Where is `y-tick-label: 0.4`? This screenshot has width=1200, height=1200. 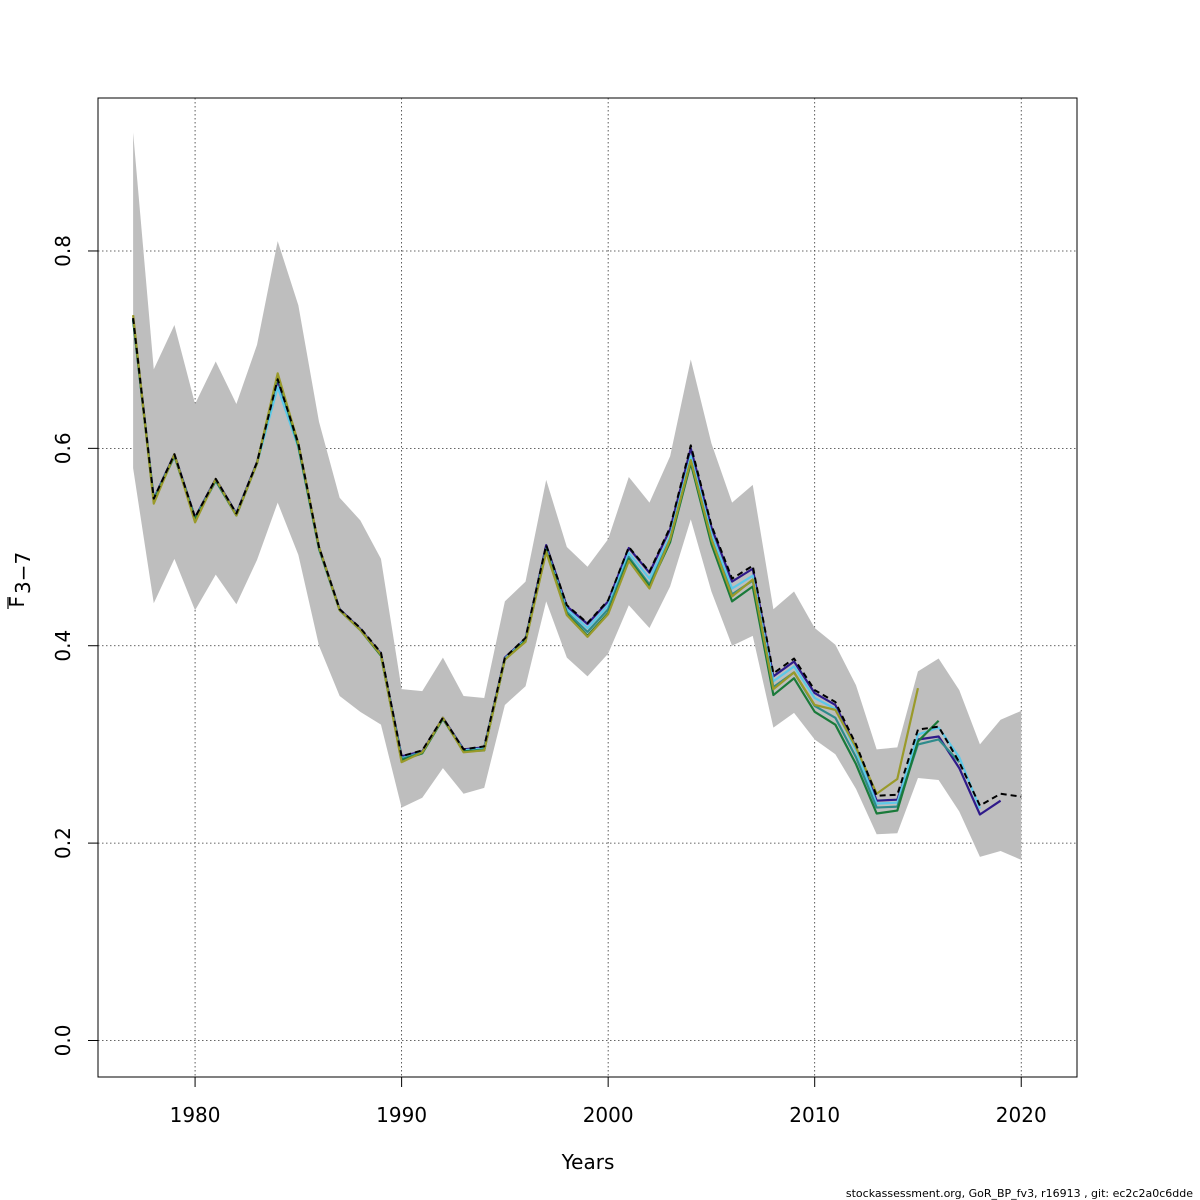 y-tick-label: 0.4 is located at coordinates (63, 646).